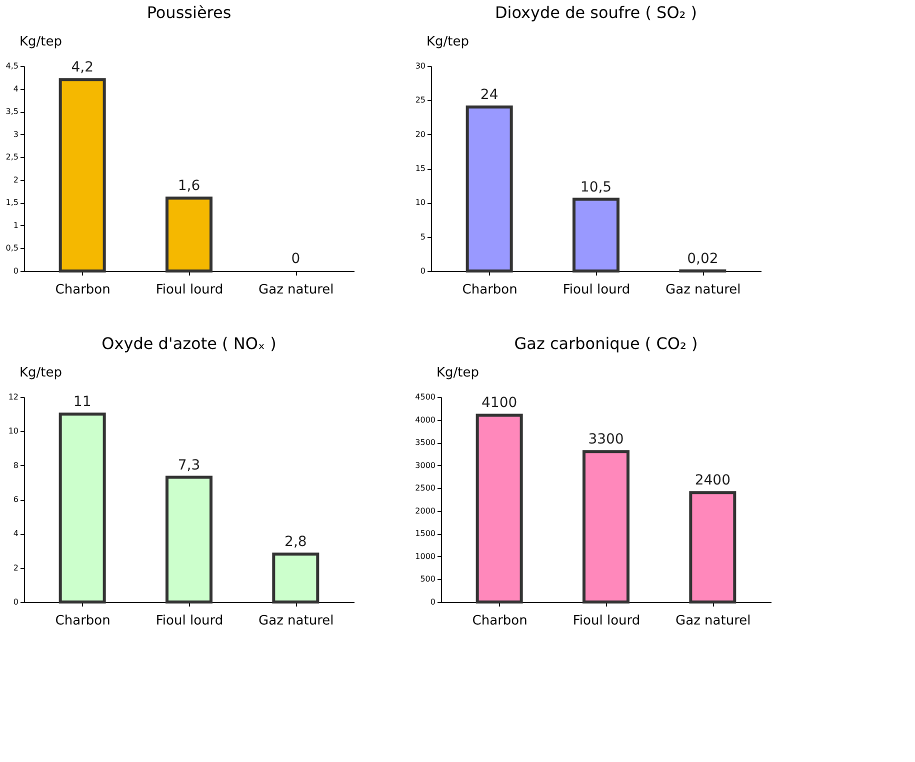 The height and width of the screenshot is (762, 915). What do you see at coordinates (489, 95) in the screenshot?
I see `data-label: 24` at bounding box center [489, 95].